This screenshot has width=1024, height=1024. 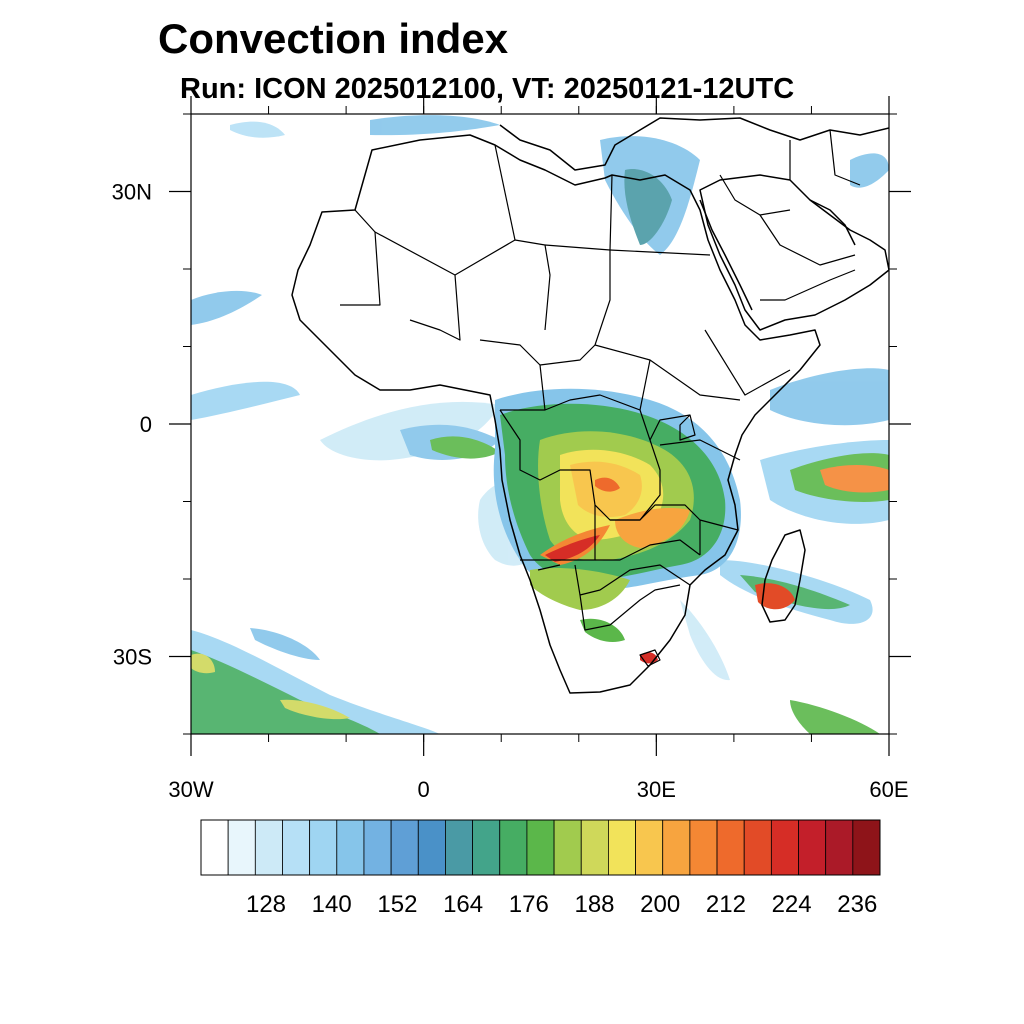 What do you see at coordinates (832, 222) in the screenshot?
I see `persian-gulf-coast` at bounding box center [832, 222].